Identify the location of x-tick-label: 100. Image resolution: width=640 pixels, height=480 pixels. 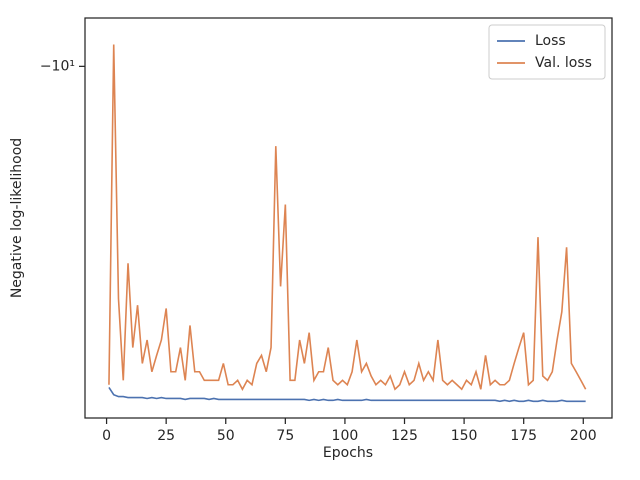
(345, 436).